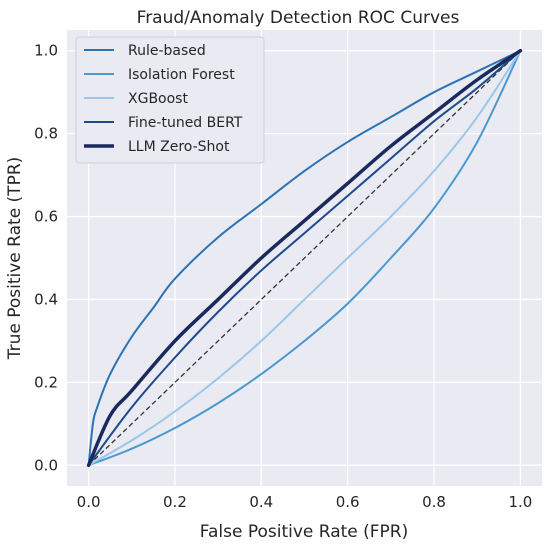  I want to click on y-tick-labels: 0.0 0.2 0.4 0.6 0.8 1.0, so click(46, 258).